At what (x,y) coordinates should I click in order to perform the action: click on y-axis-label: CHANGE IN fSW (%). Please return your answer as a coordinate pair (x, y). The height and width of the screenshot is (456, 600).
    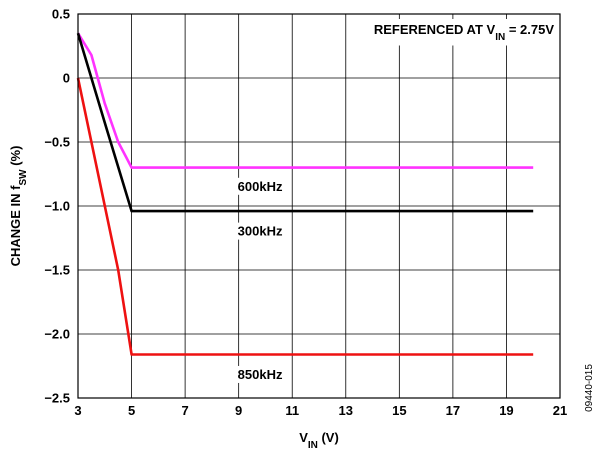
    Looking at the image, I should click on (18, 206).